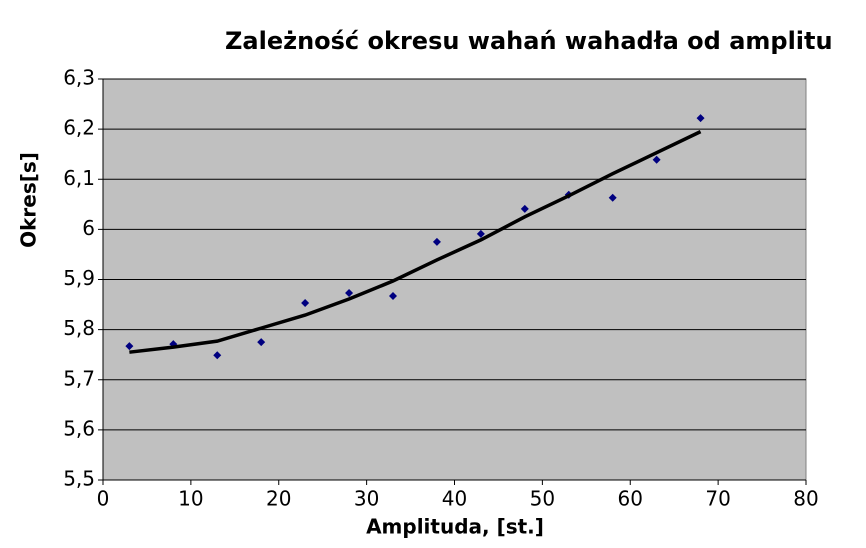 Image resolution: width=866 pixels, height=548 pixels. What do you see at coordinates (79, 178) in the screenshot?
I see `y-tick-label: 6,1` at bounding box center [79, 178].